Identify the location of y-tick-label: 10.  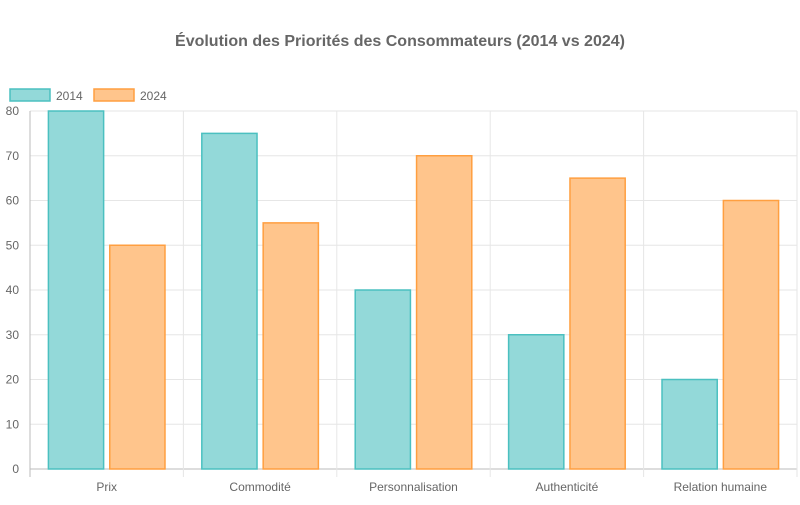
(13, 424).